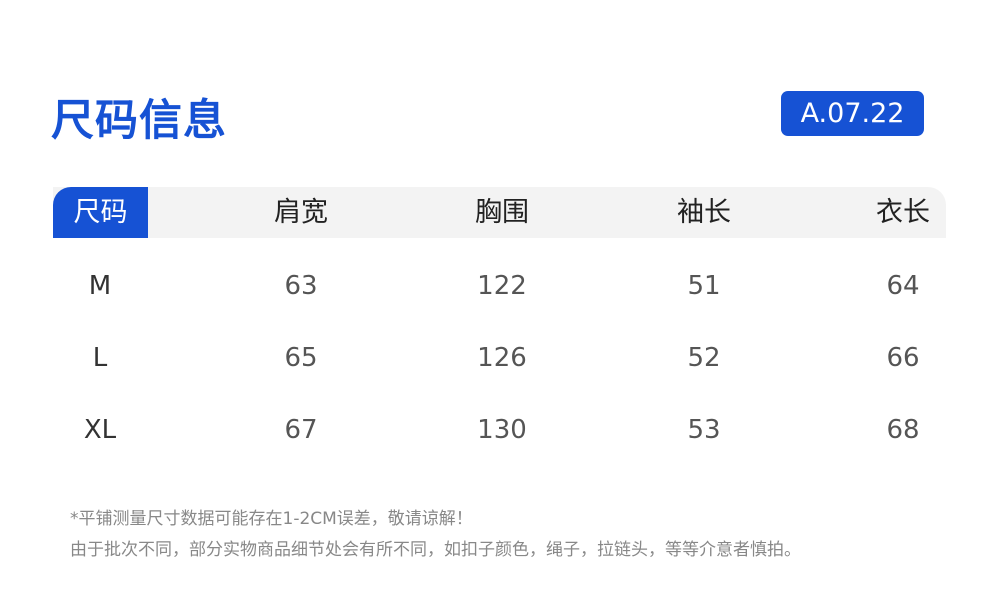  I want to click on size-label: M, so click(100, 286).